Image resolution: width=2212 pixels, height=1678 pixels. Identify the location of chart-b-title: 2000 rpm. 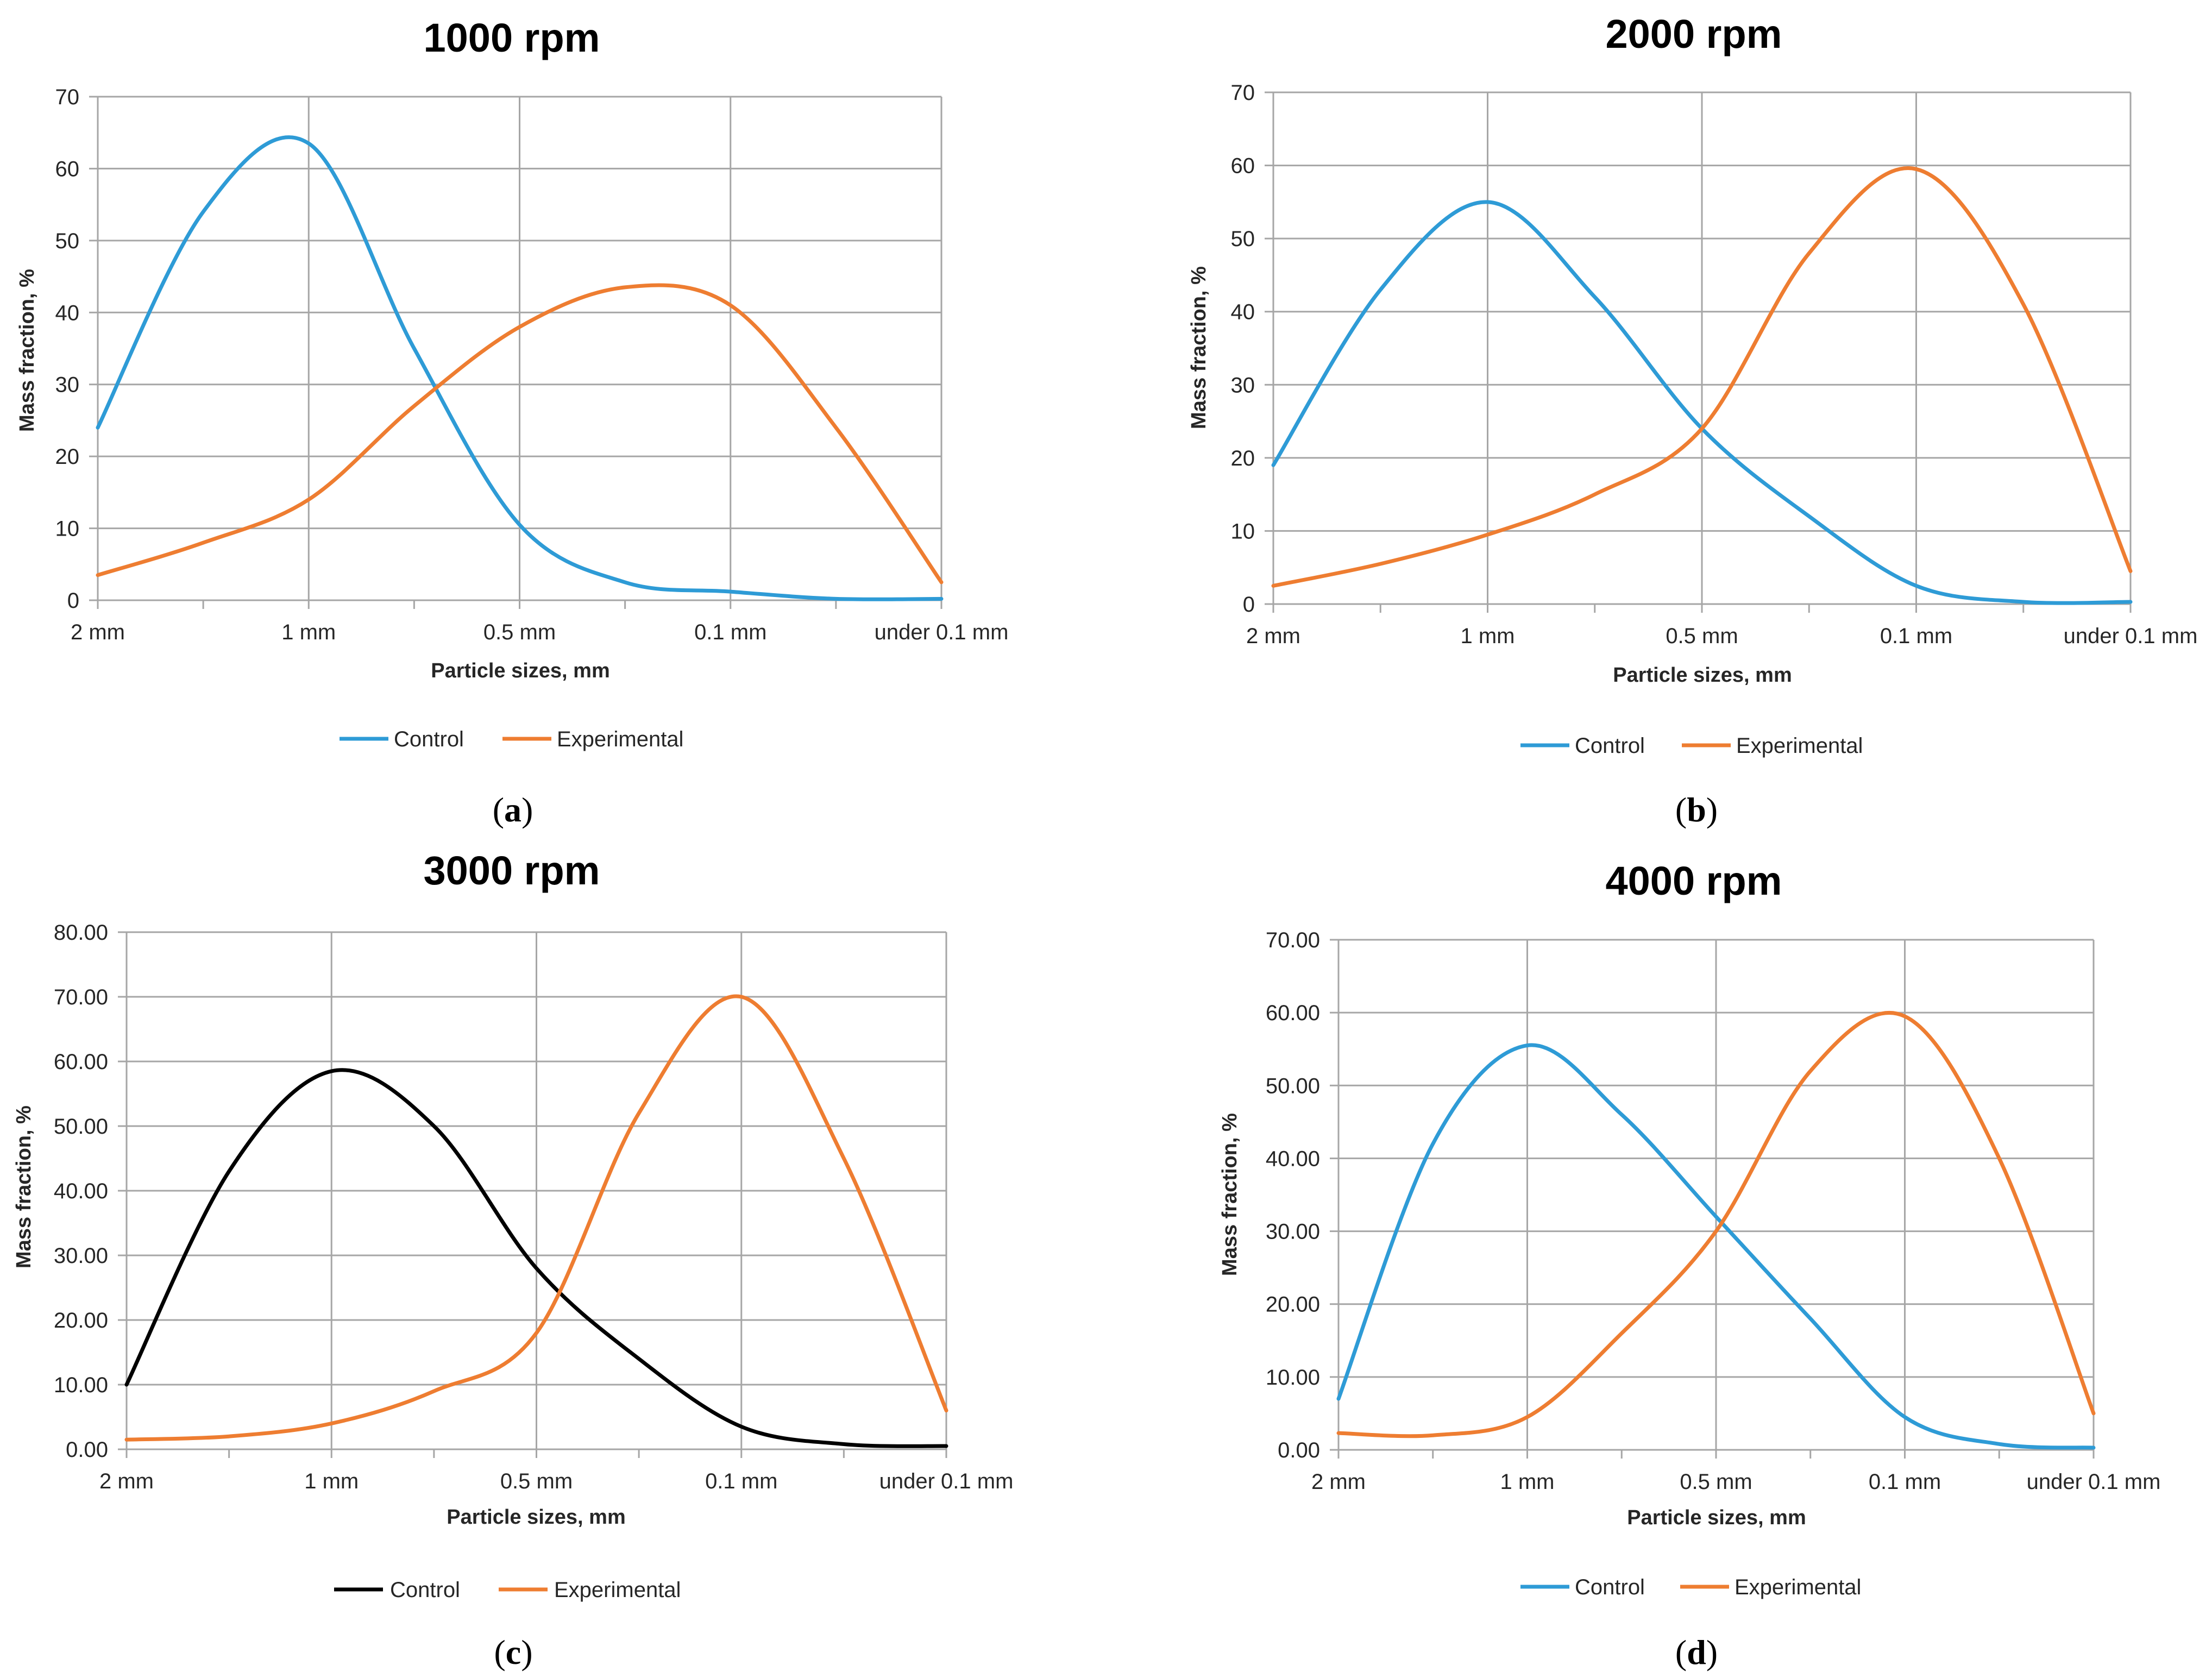
(1694, 33).